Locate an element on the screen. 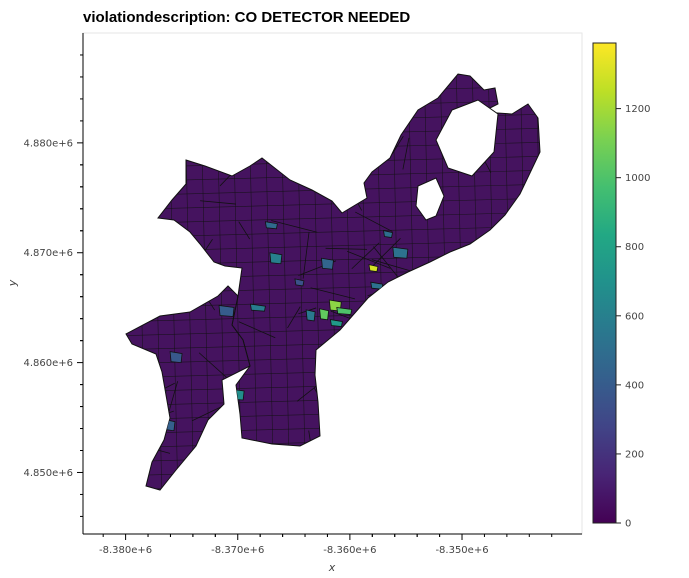  colorbar-tick-label: 1000 is located at coordinates (637, 178).